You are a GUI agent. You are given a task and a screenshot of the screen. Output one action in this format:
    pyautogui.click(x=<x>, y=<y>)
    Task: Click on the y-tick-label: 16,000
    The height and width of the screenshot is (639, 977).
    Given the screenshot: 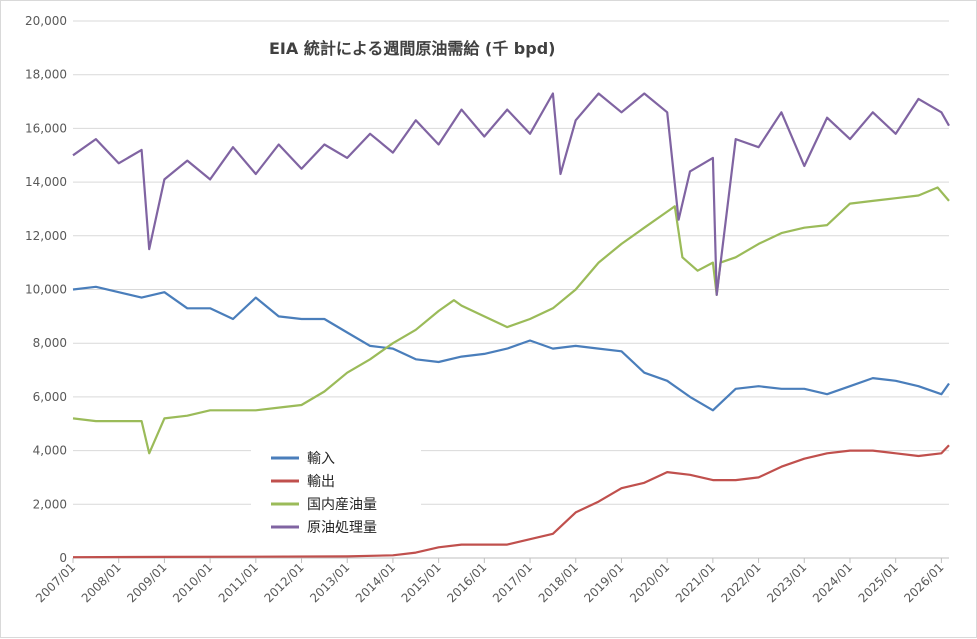 What is the action you would take?
    pyautogui.click(x=46, y=128)
    